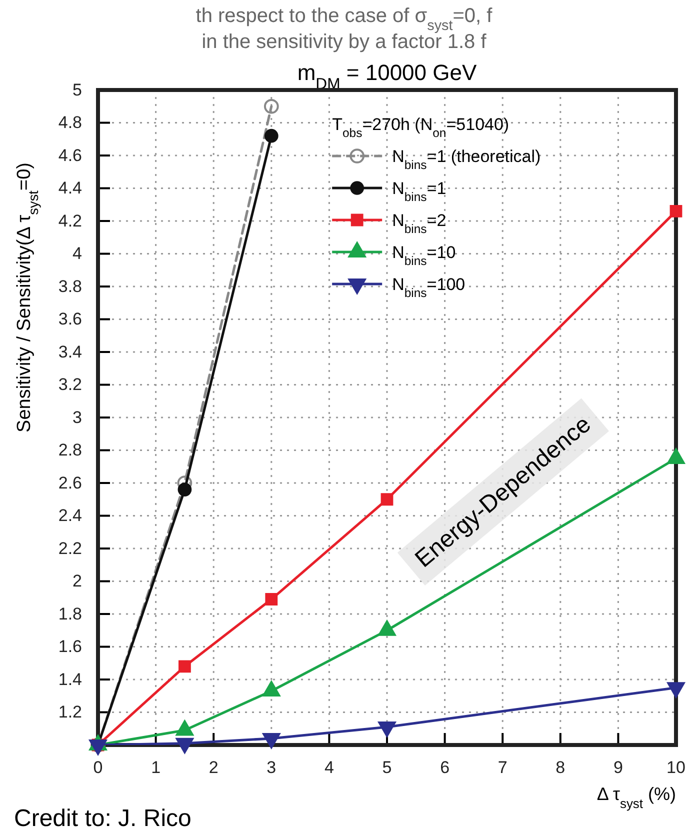 The height and width of the screenshot is (836, 688). Describe the element at coordinates (70, 286) in the screenshot. I see `y-tick-label: 3.8` at that location.